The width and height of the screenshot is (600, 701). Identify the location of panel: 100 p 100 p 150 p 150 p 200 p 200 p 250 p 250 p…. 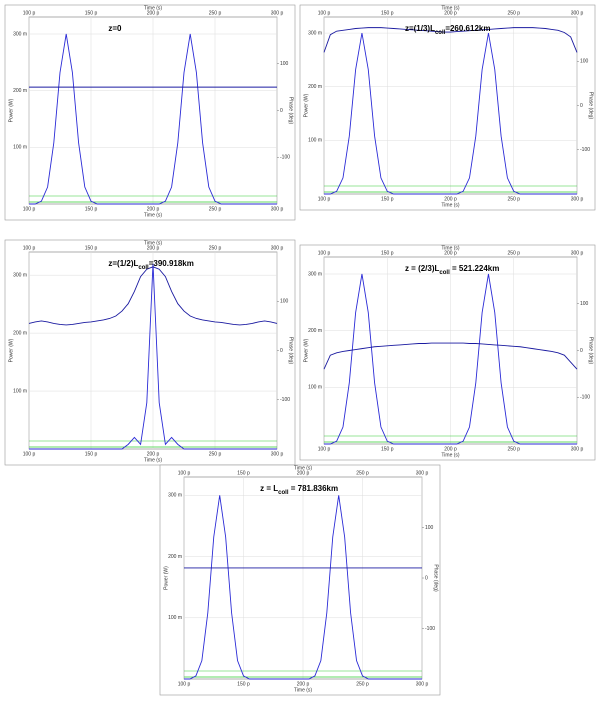
(447, 107).